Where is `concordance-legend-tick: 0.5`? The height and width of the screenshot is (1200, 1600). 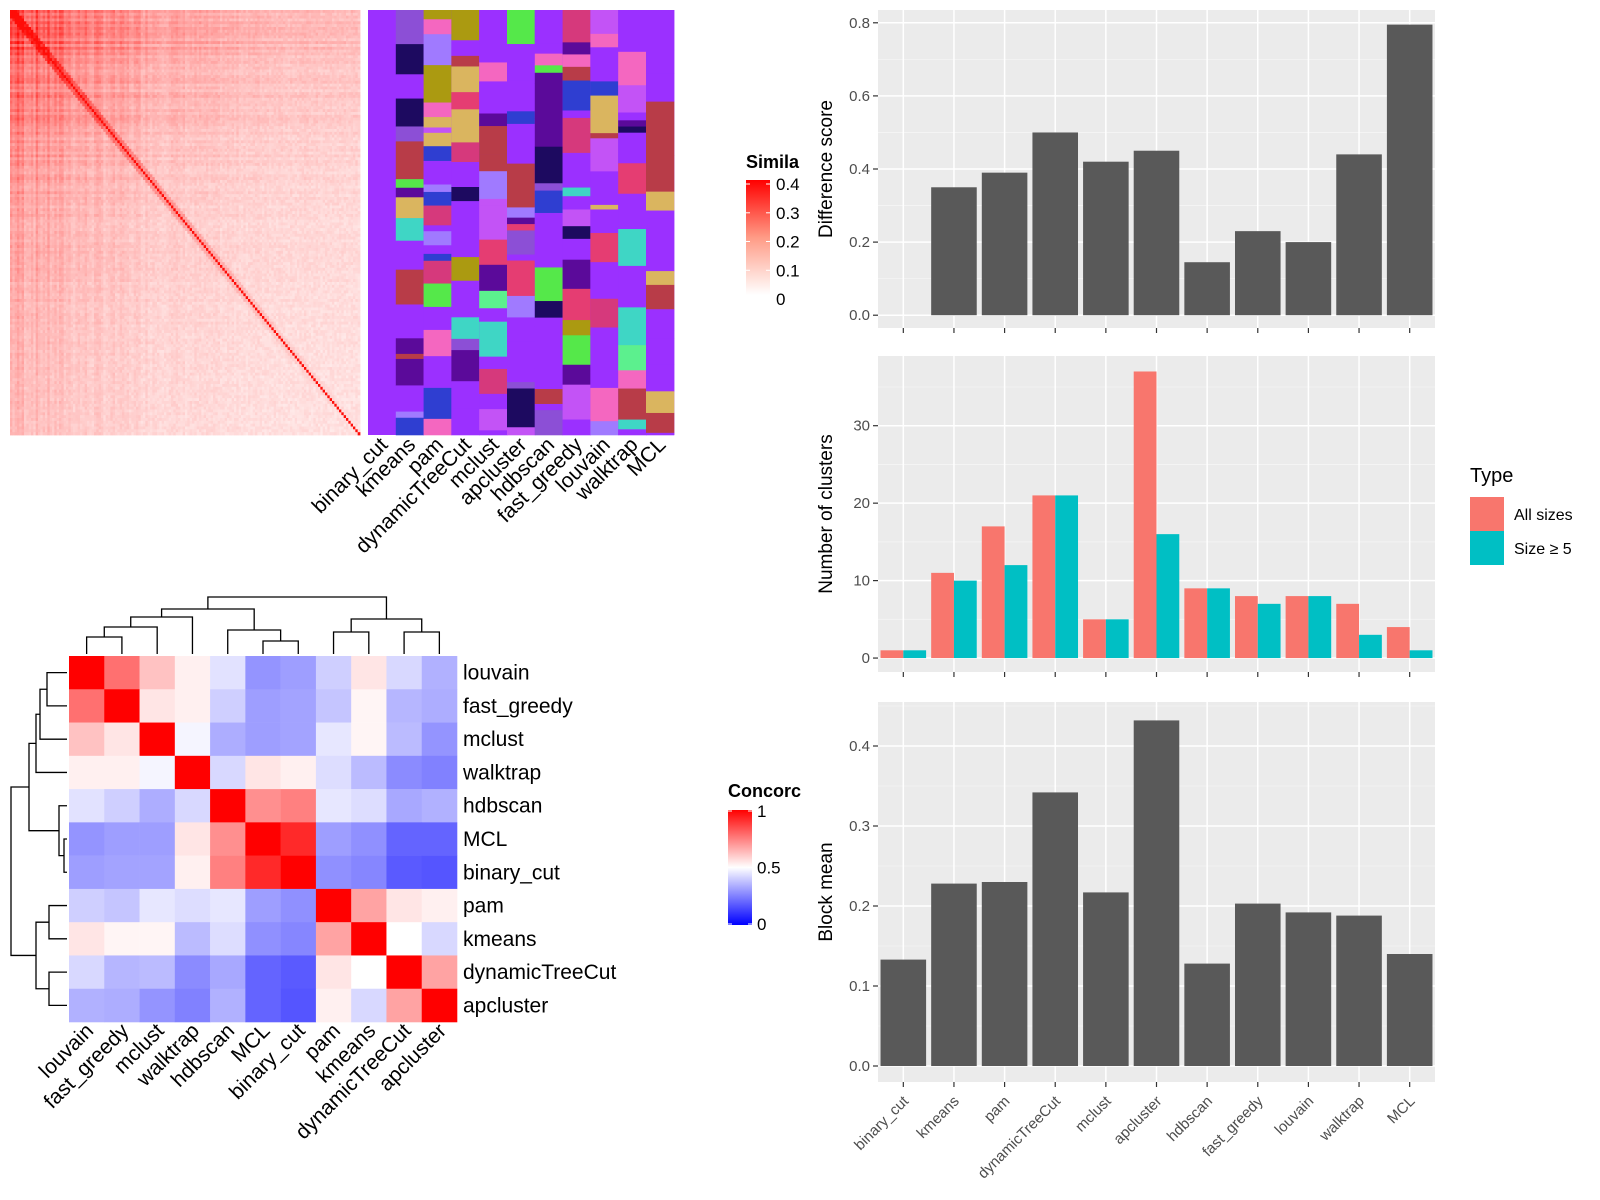
concordance-legend-tick: 0.5 is located at coordinates (769, 868).